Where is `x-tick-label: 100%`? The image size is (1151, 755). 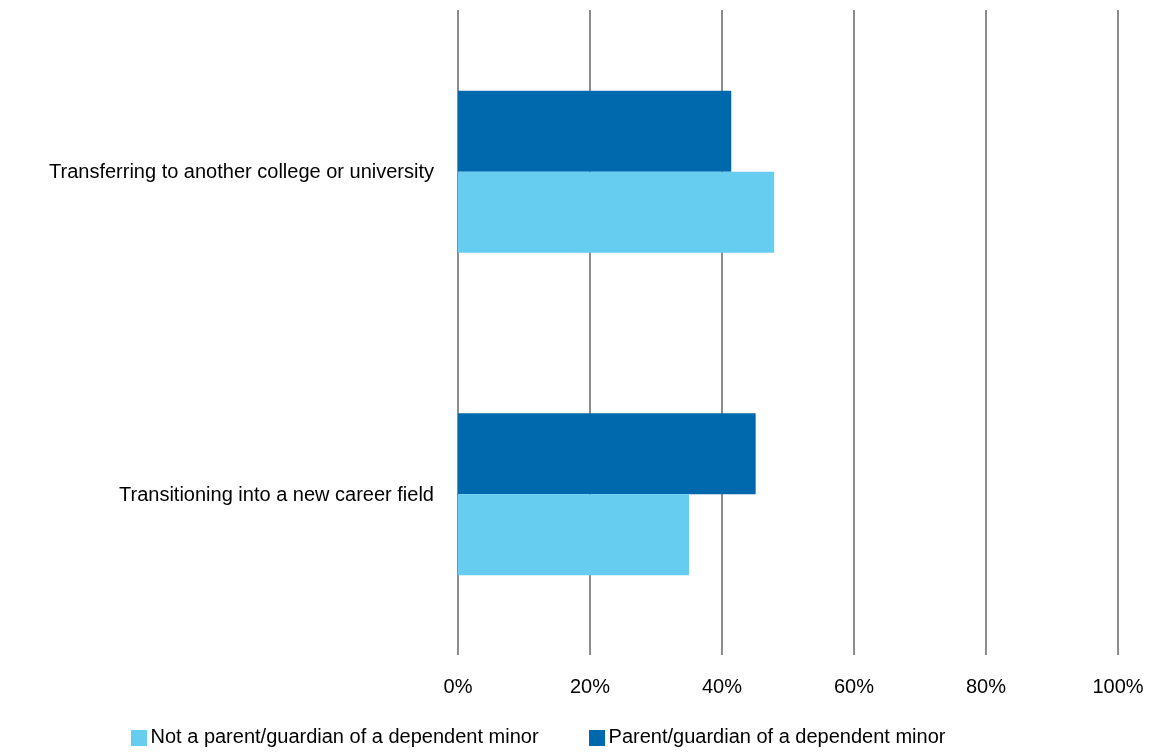 x-tick-label: 100% is located at coordinates (1118, 686).